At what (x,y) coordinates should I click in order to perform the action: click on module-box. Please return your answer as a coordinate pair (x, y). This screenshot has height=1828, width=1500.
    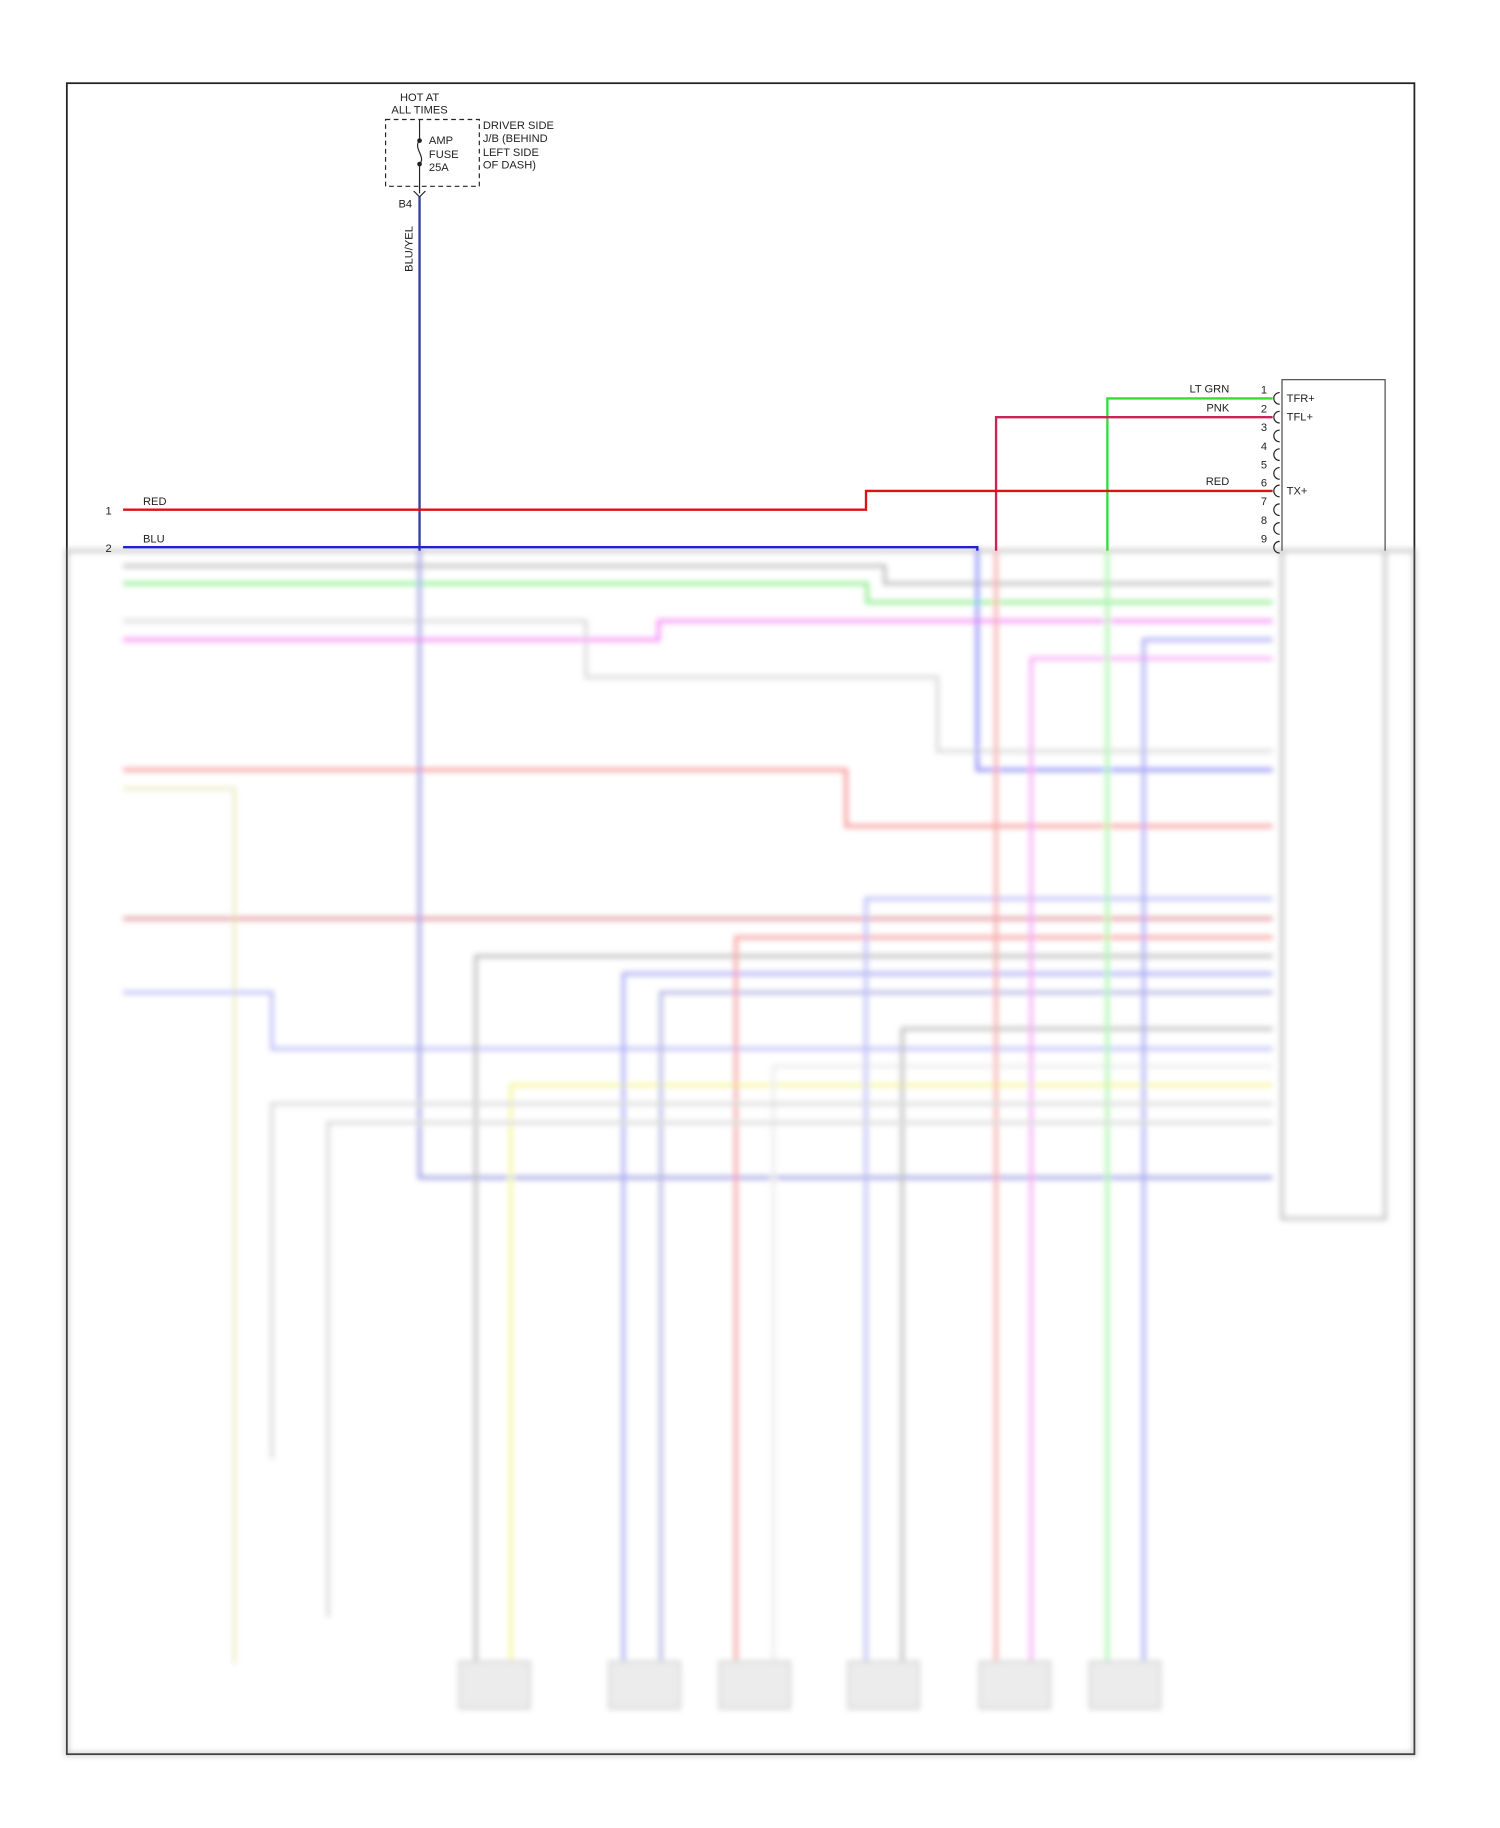
    Looking at the image, I should click on (1333, 465).